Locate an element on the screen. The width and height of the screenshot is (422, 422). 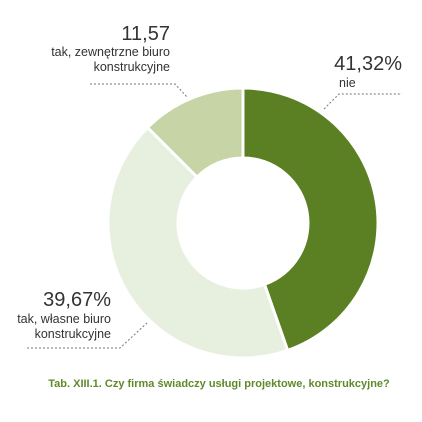
leader-line-nie is located at coordinates (362, 101).